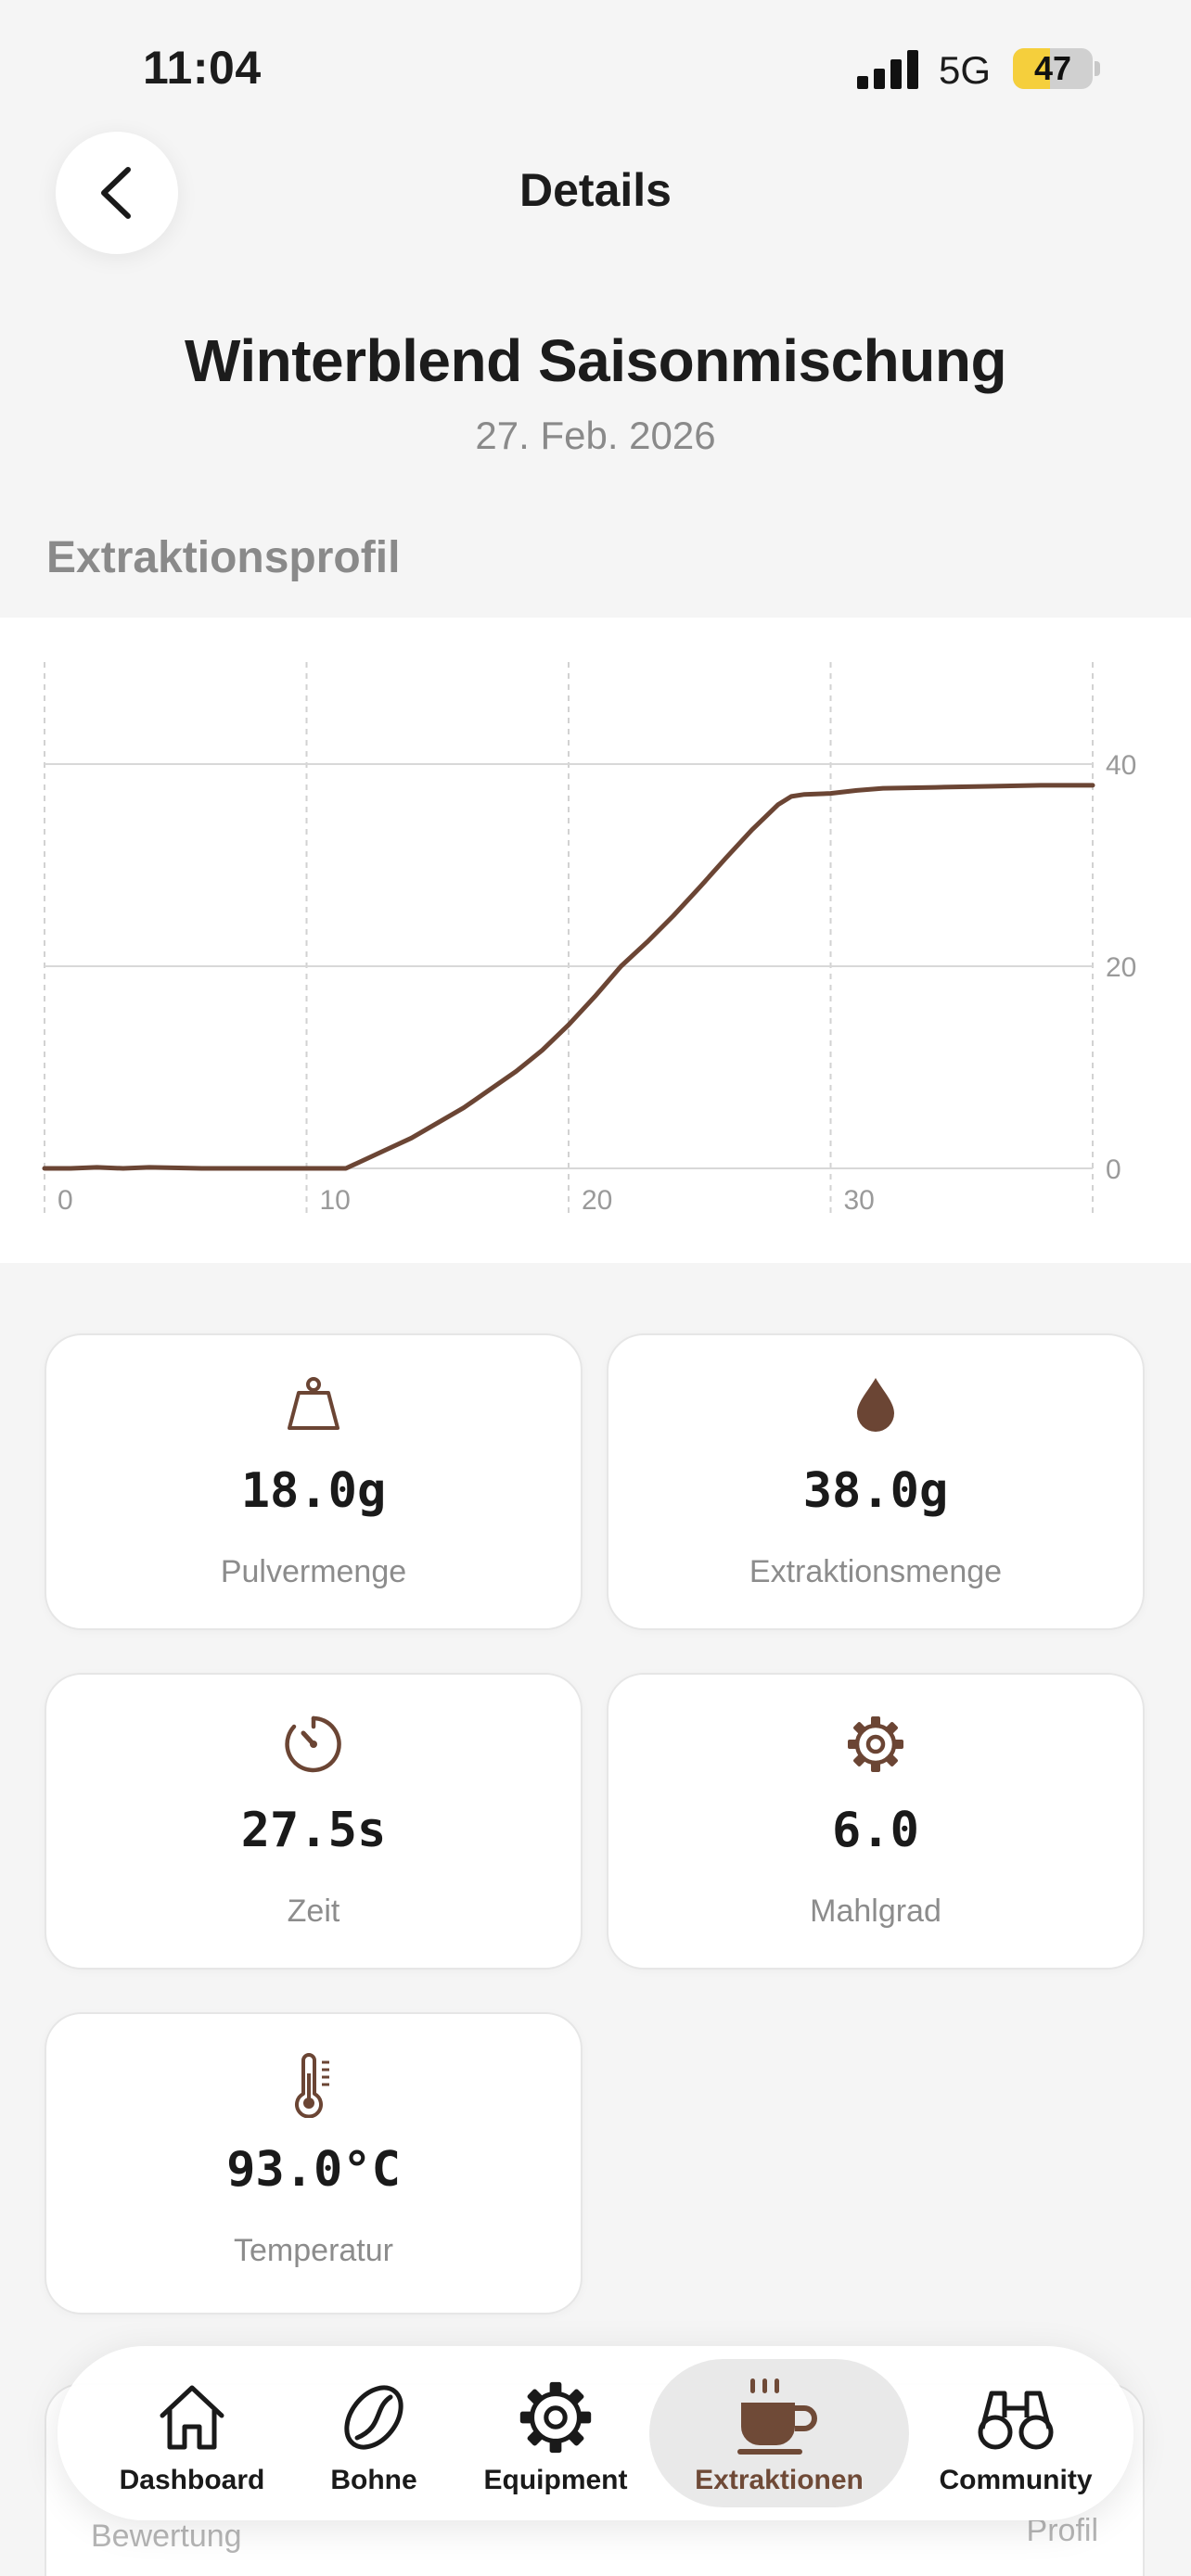  What do you see at coordinates (313, 1831) in the screenshot?
I see `stat-value: 27.5s` at bounding box center [313, 1831].